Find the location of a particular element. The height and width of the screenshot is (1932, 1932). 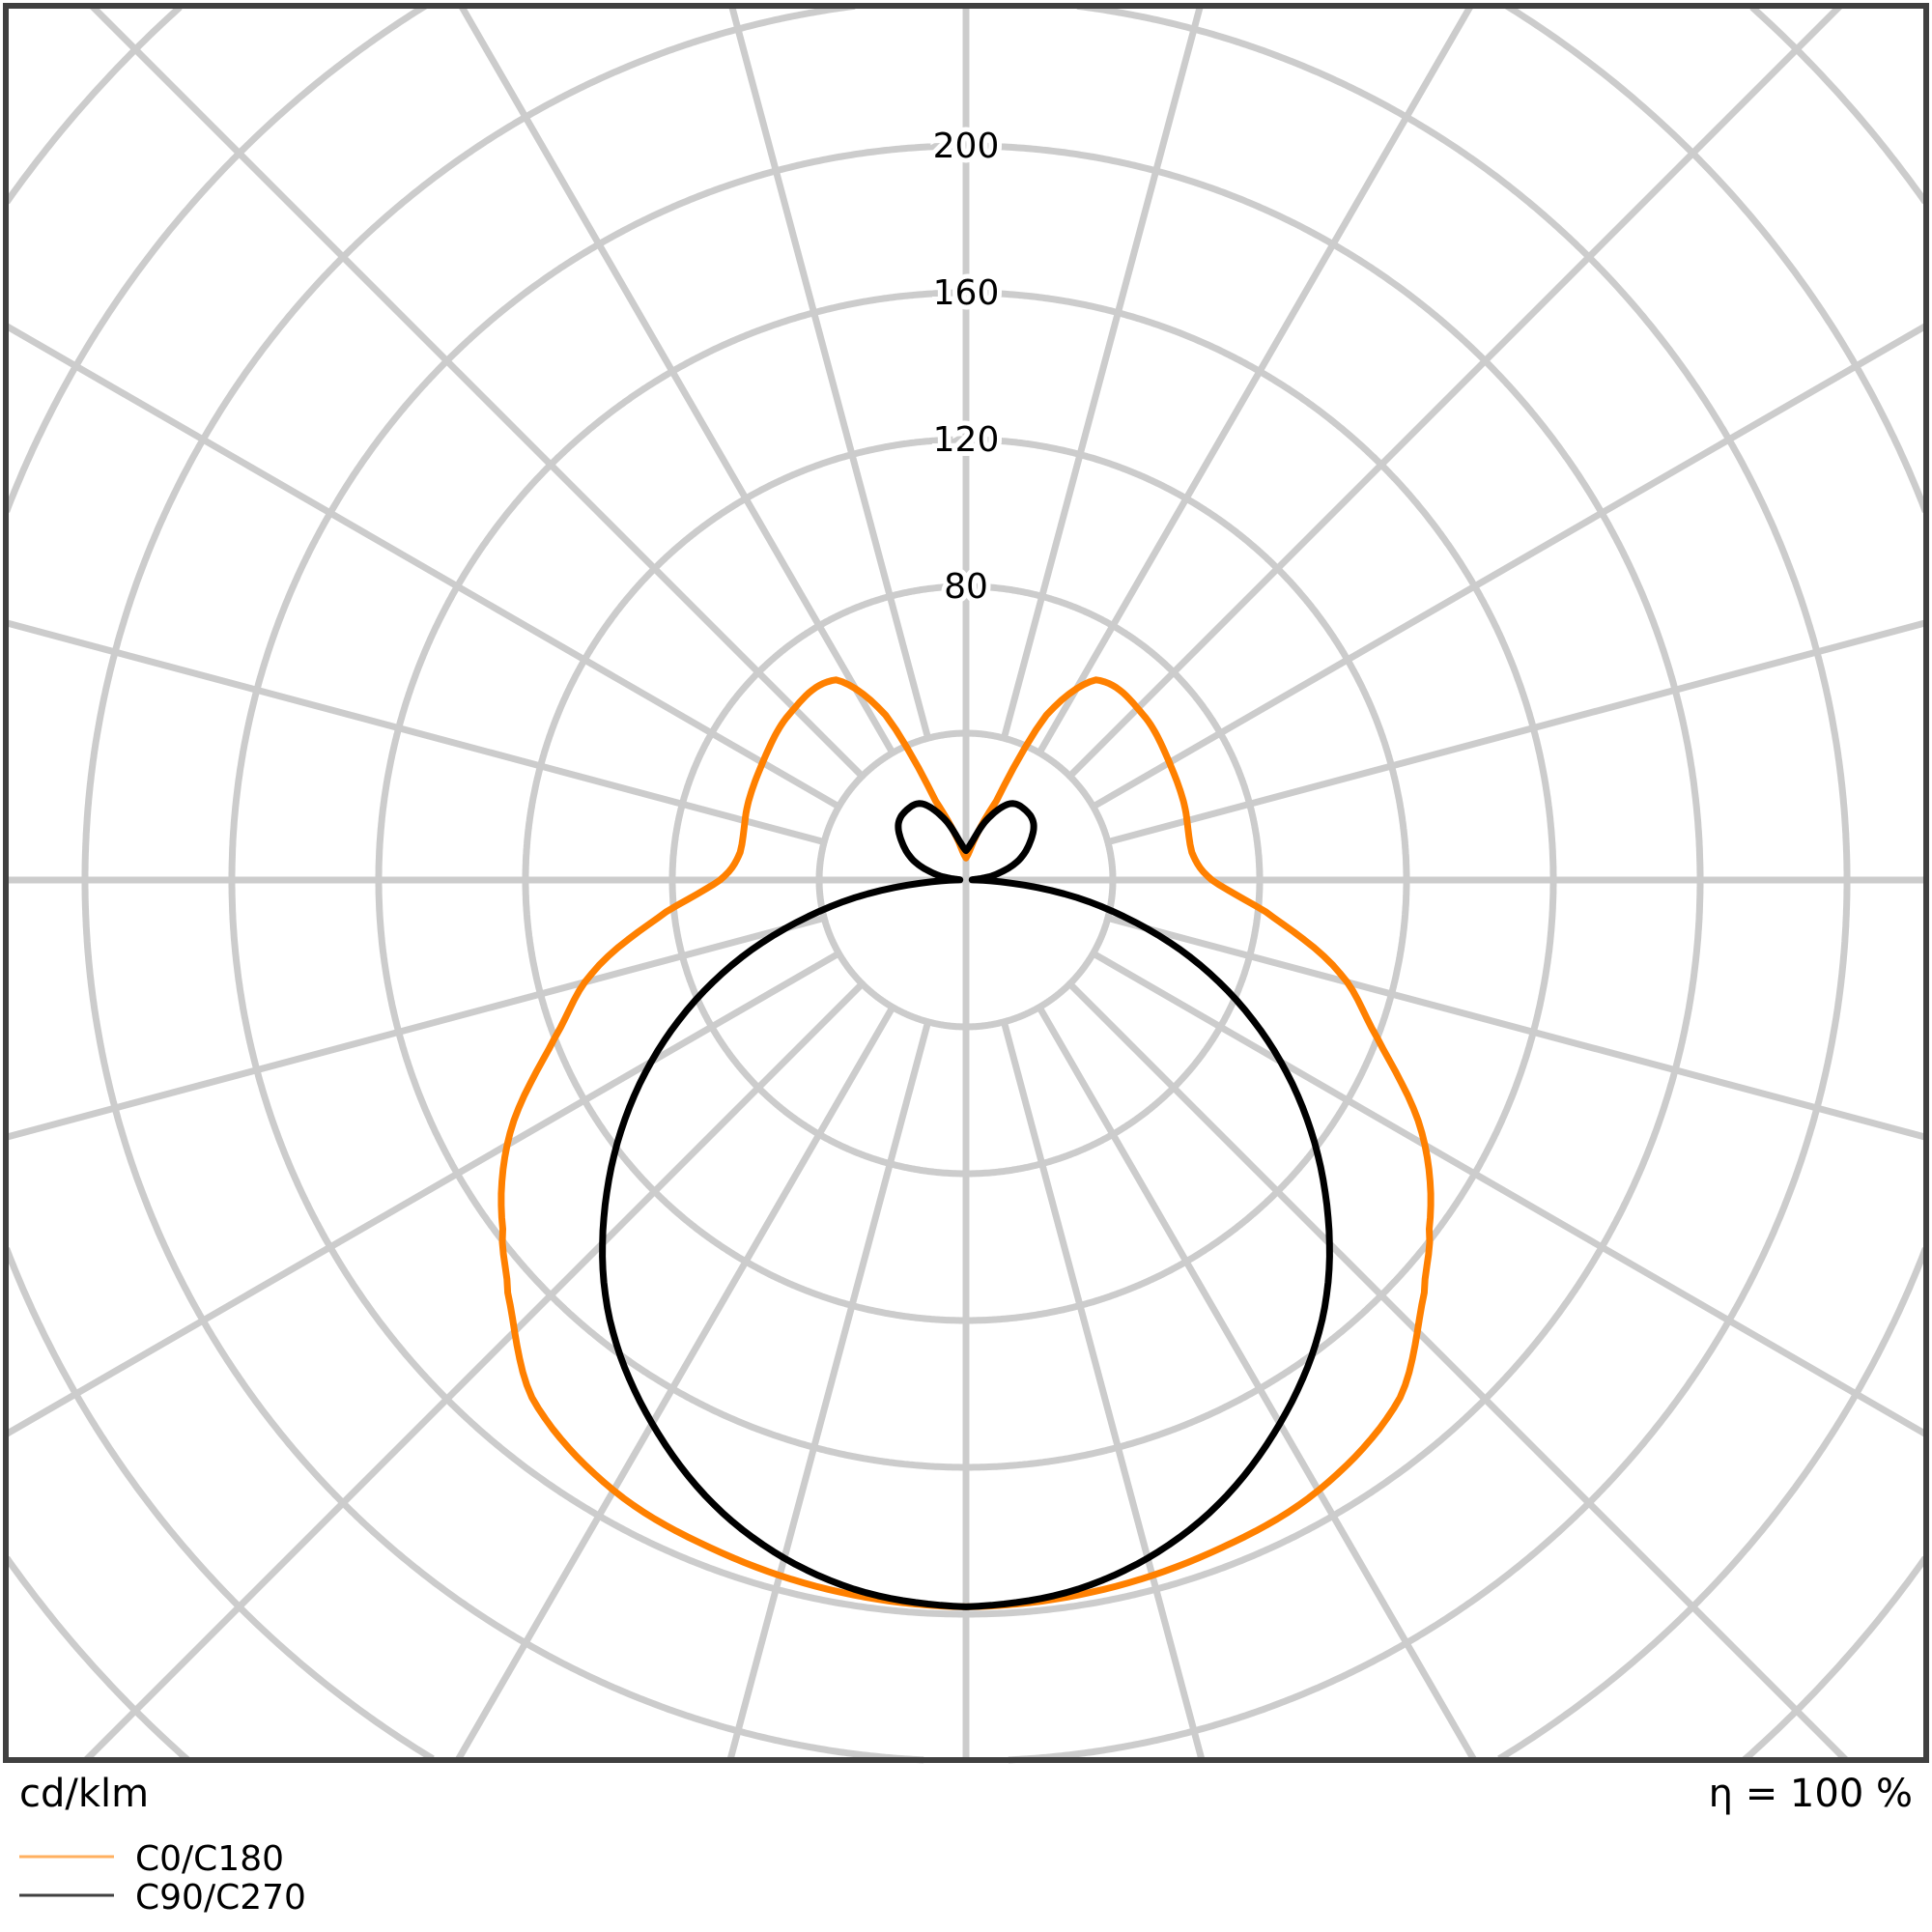

legend: C0/C180 C90/C270 is located at coordinates (162, 1878).